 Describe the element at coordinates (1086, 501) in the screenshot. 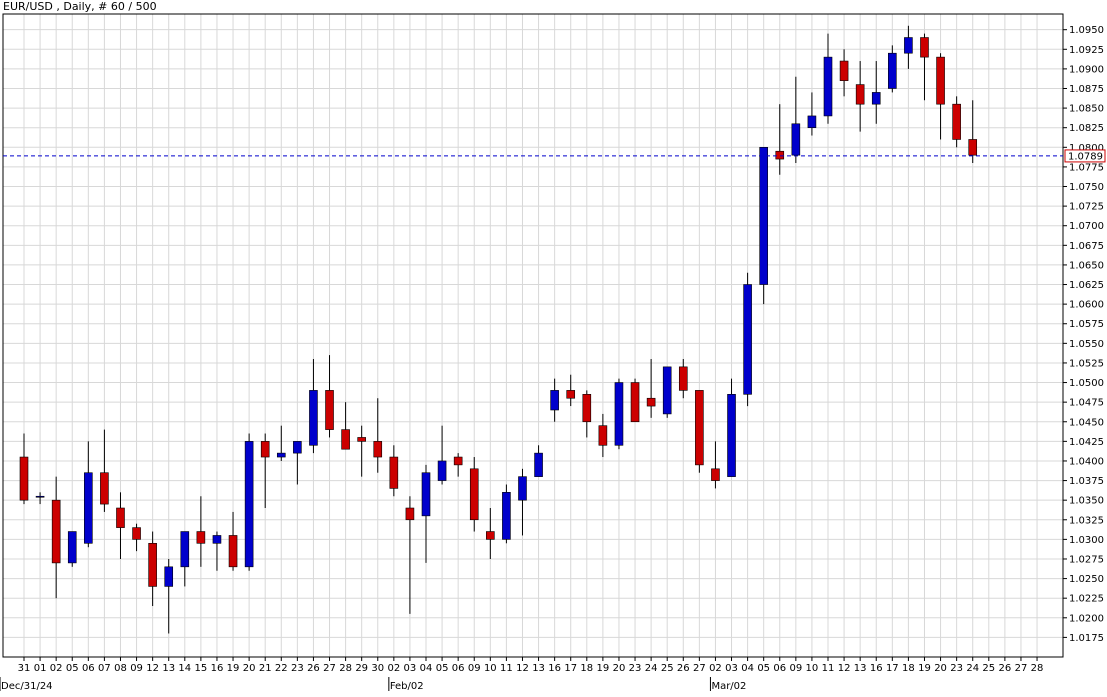

I see `y-tick-label: 1.0350` at that location.